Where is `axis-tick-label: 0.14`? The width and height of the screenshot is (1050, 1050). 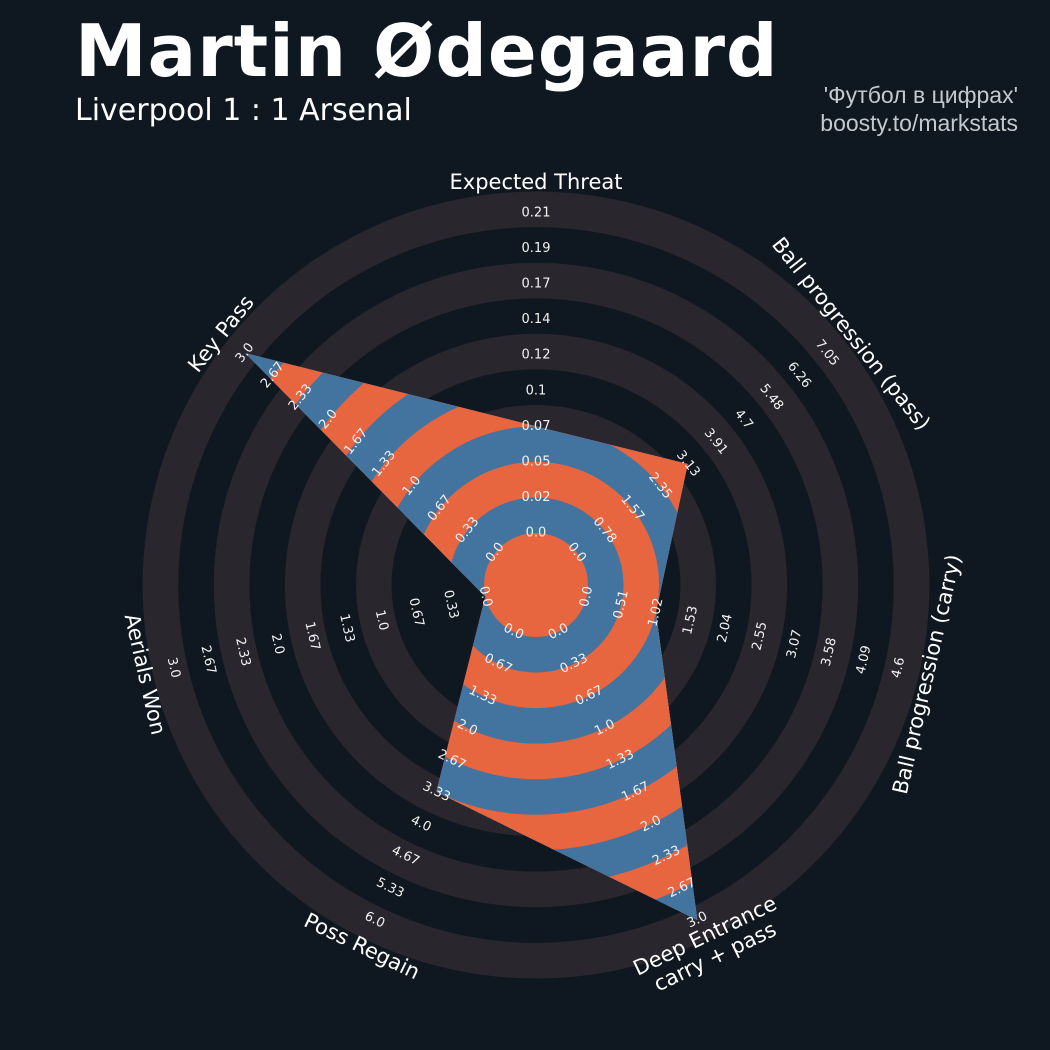
axis-tick-label: 0.14 is located at coordinates (536, 319).